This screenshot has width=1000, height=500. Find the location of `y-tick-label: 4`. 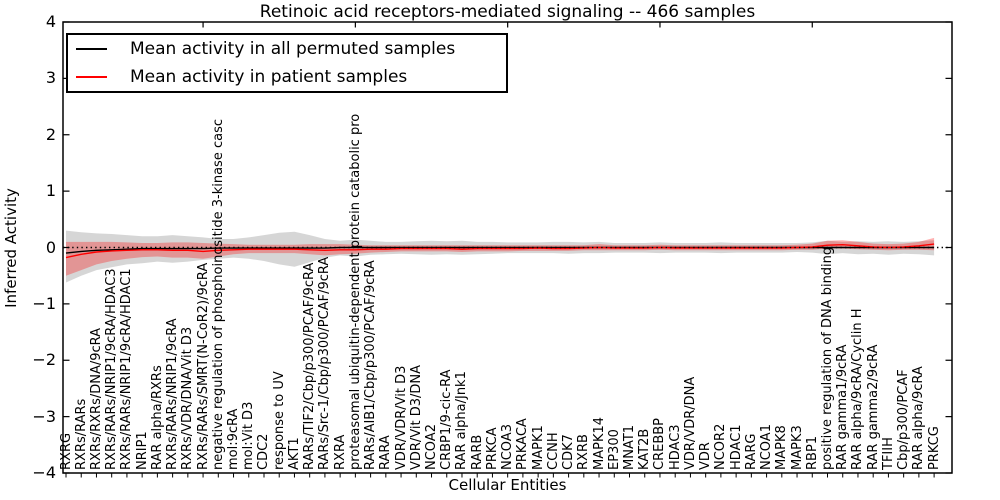

y-tick-label: 4 is located at coordinates (50, 21).